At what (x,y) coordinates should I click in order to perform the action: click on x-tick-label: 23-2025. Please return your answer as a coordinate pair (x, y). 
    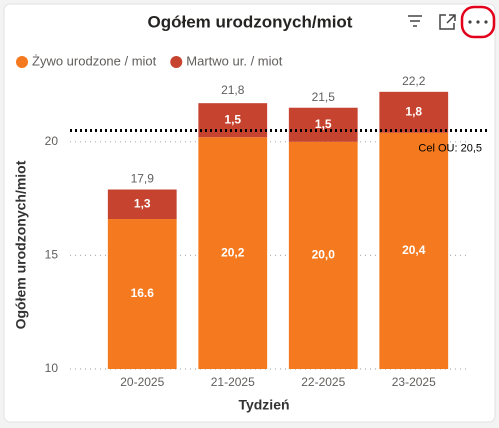
    Looking at the image, I should click on (414, 382).